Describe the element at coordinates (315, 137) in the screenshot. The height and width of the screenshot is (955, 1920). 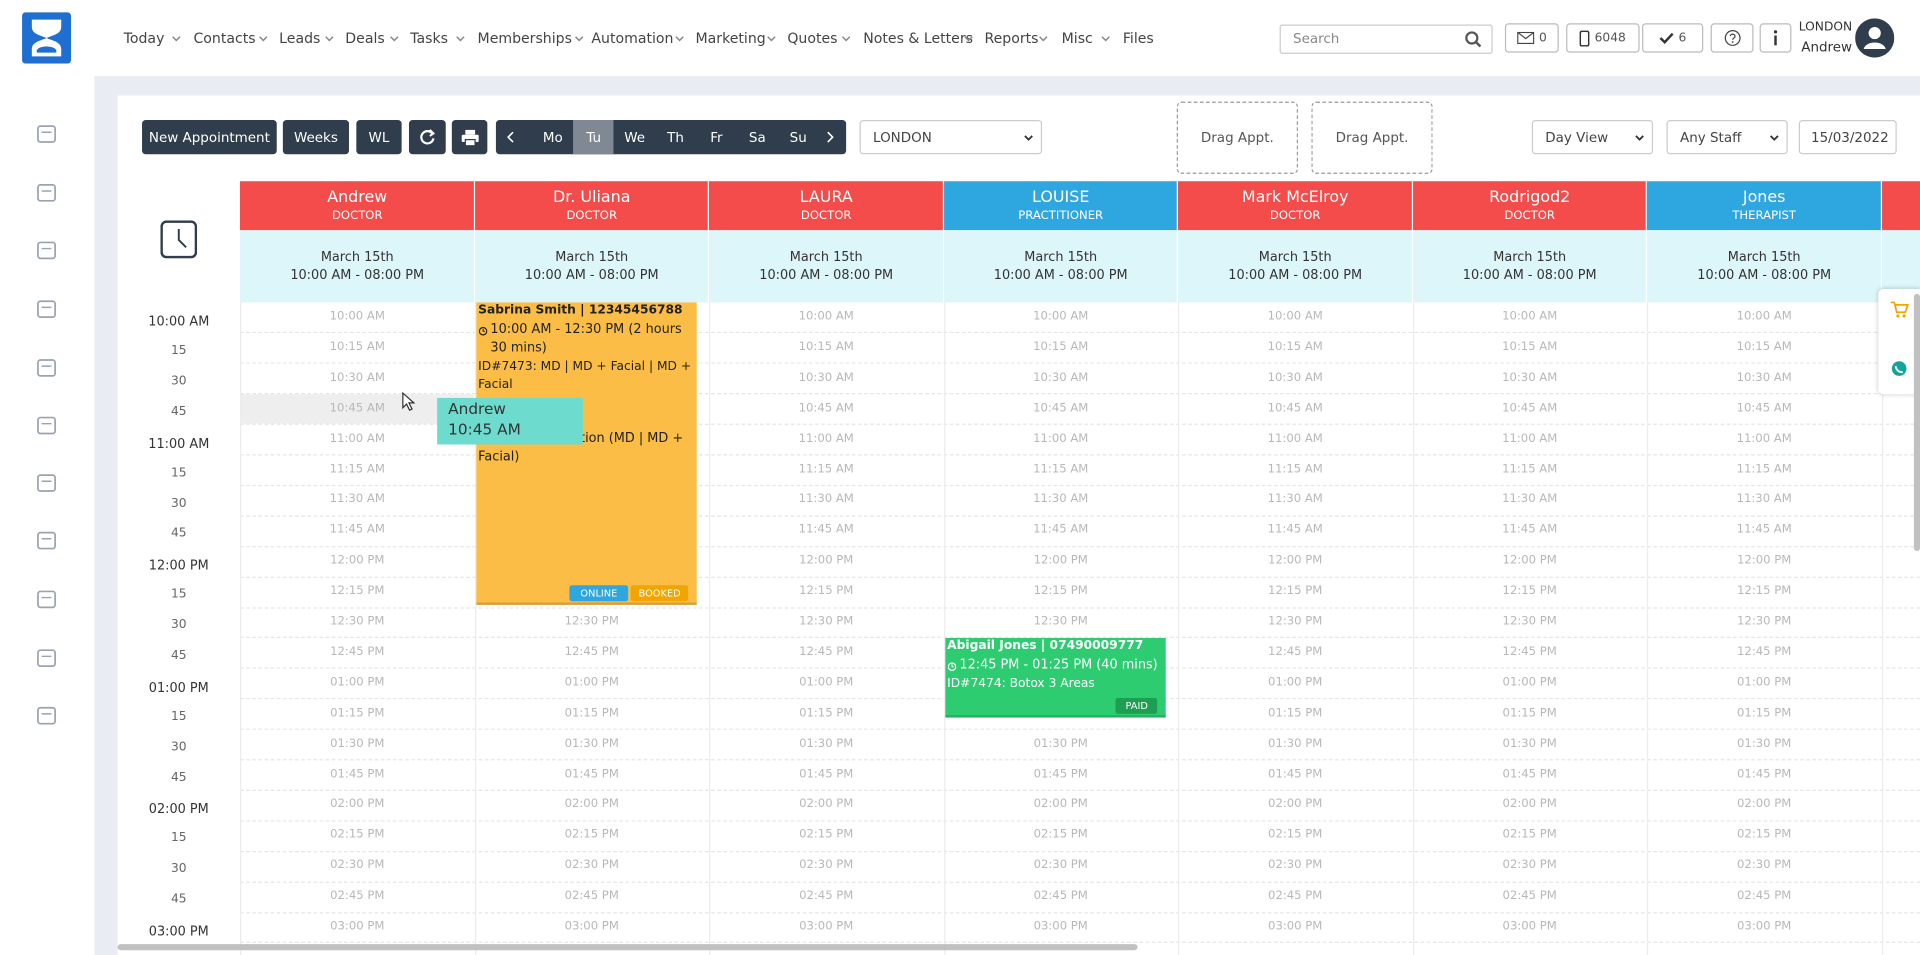
I see `toolbar-button: Weeks` at that location.